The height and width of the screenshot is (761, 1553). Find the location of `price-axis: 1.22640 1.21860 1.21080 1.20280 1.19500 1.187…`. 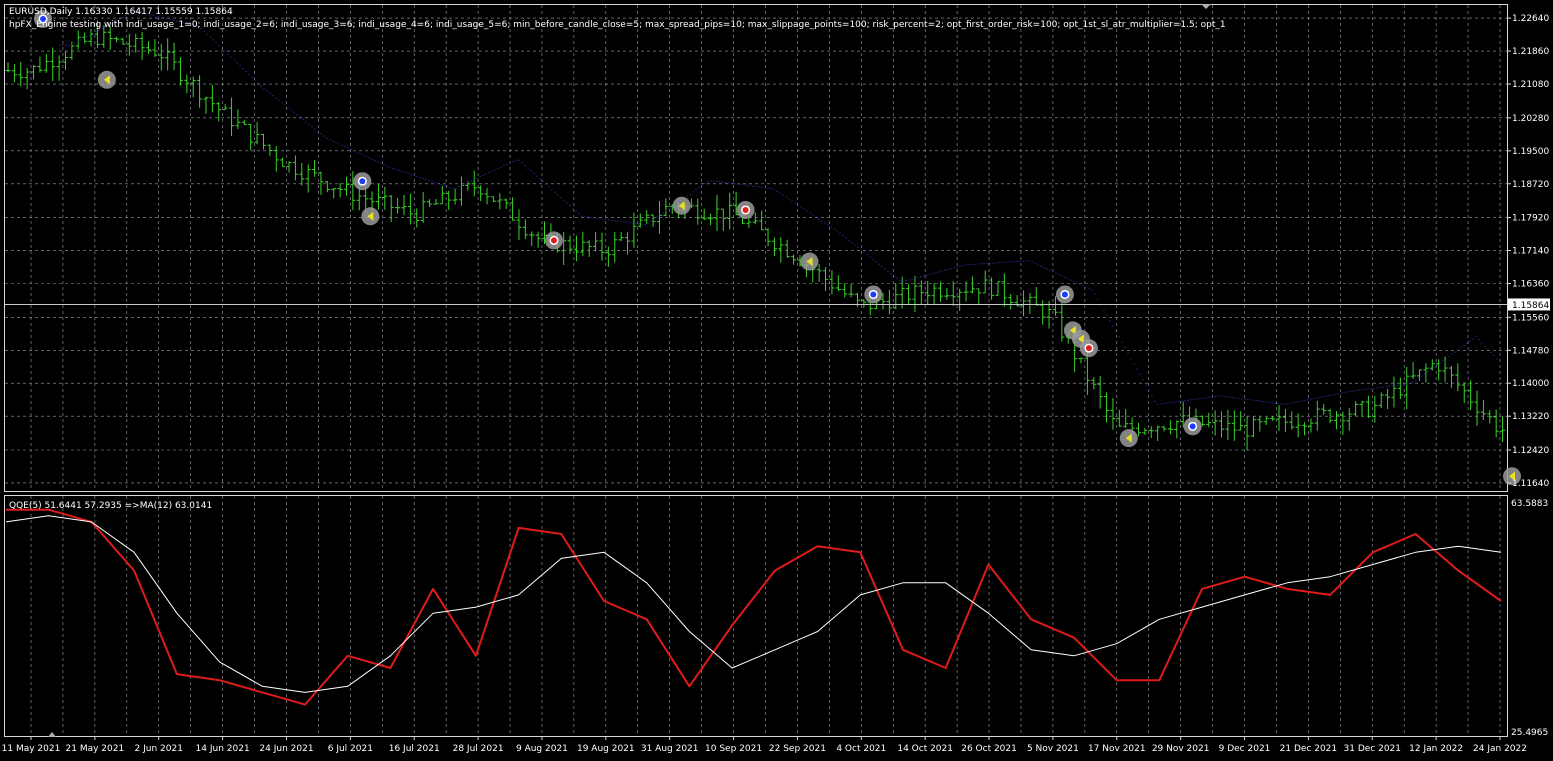

price-axis: 1.22640 1.21860 1.21080 1.20280 1.19500 1.187… is located at coordinates (1528, 251).